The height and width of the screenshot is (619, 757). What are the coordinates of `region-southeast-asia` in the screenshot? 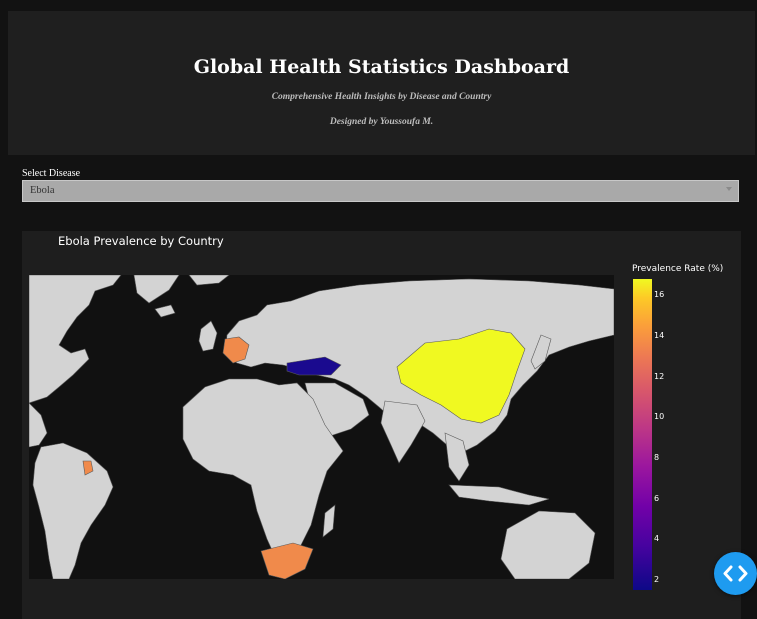 It's located at (457, 457).